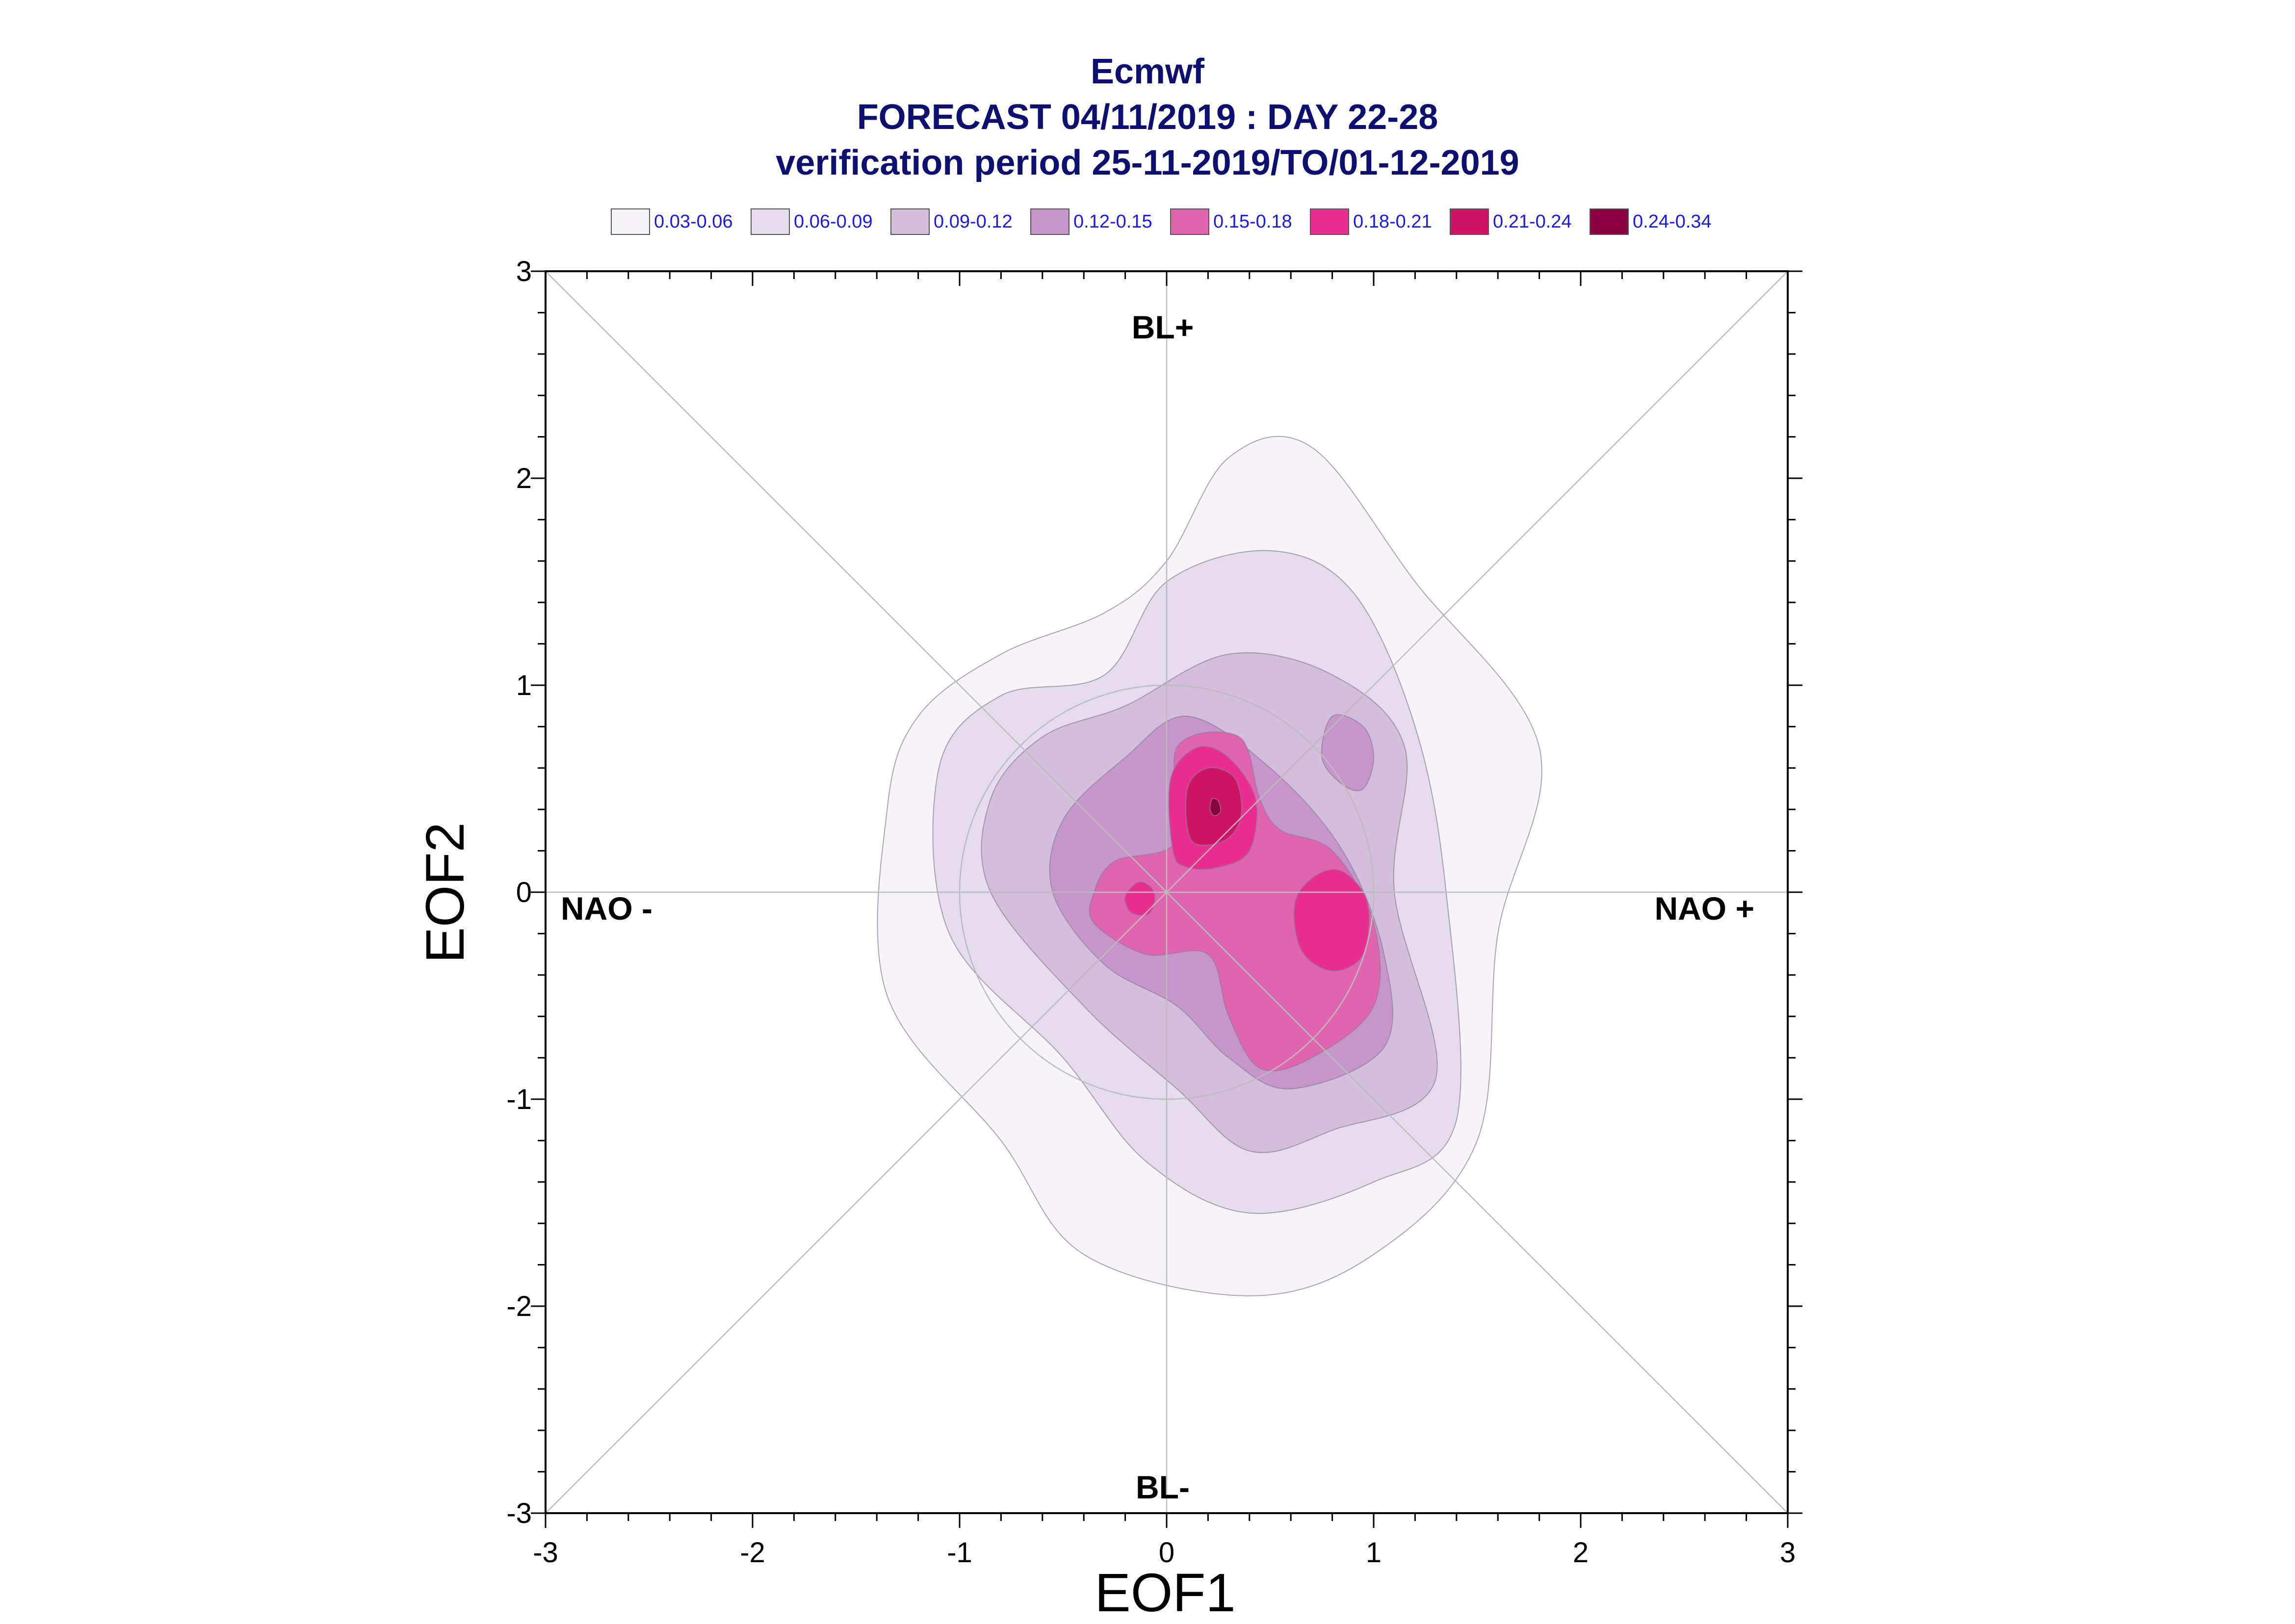 The height and width of the screenshot is (1624, 2295). What do you see at coordinates (973, 221) in the screenshot?
I see `legend-label: 0.09-0.12` at bounding box center [973, 221].